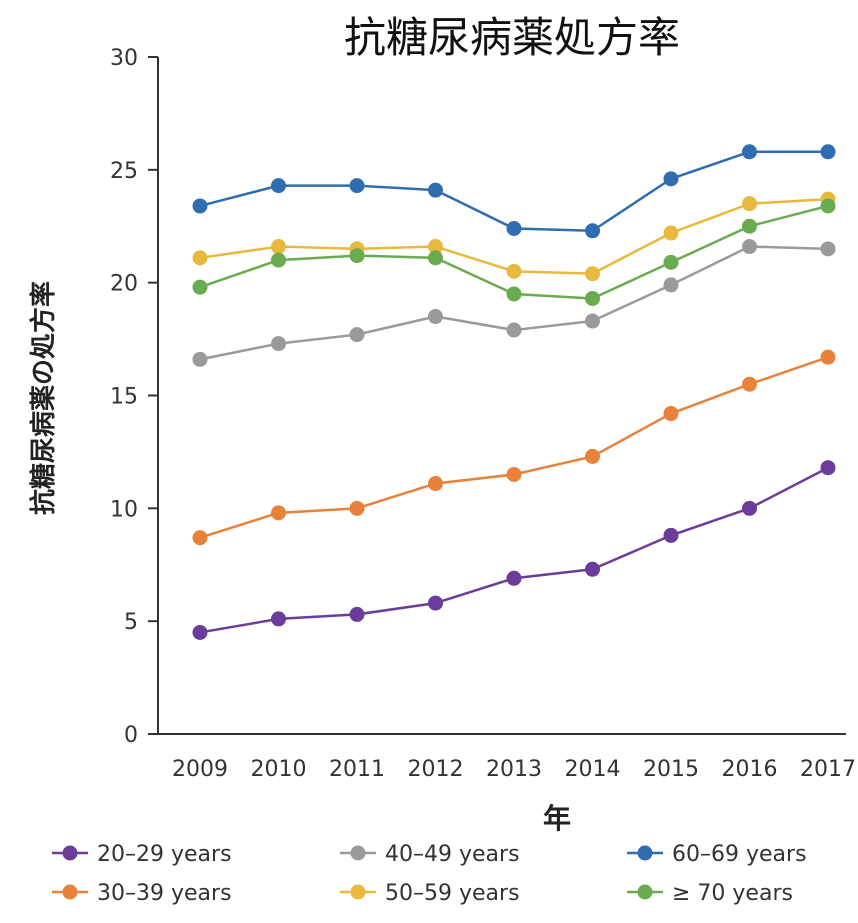  I want to click on legend-item: ≥ 70 years, so click(710, 893).